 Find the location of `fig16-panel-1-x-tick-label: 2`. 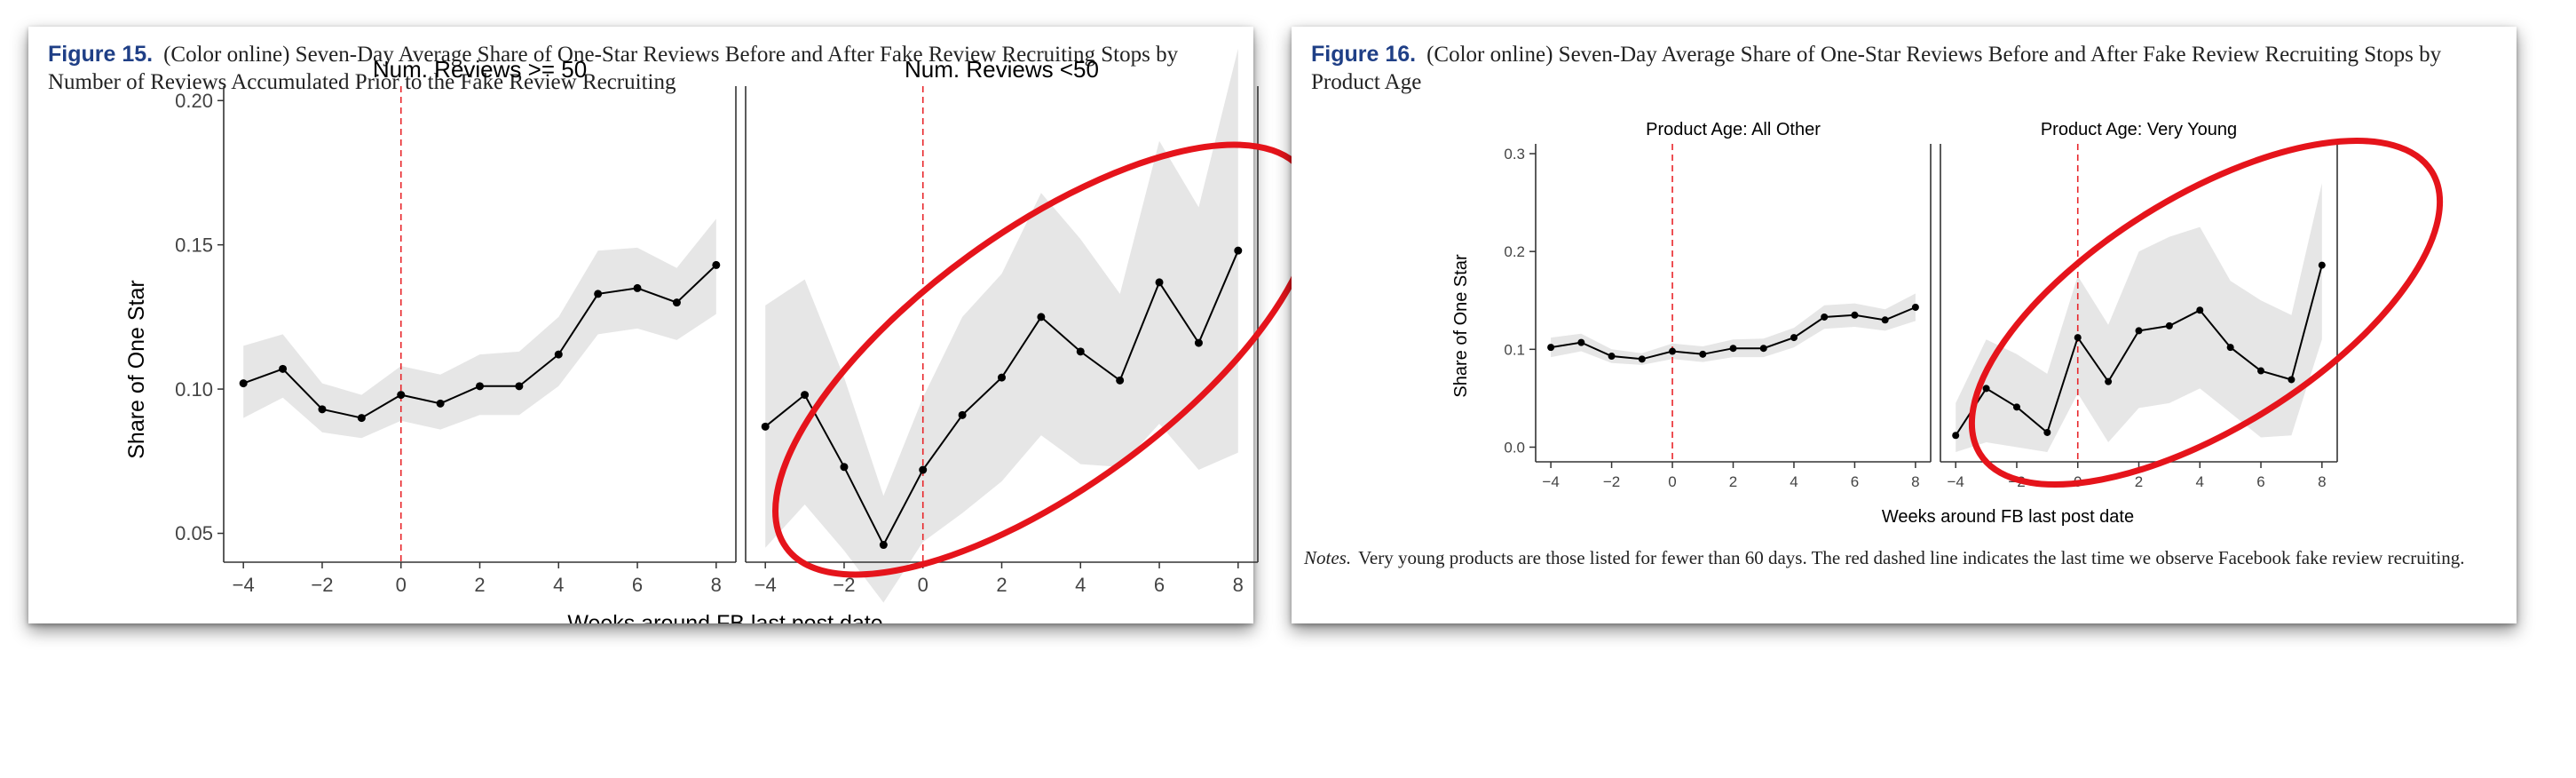

fig16-panel-1-x-tick-label: 2 is located at coordinates (1733, 481).